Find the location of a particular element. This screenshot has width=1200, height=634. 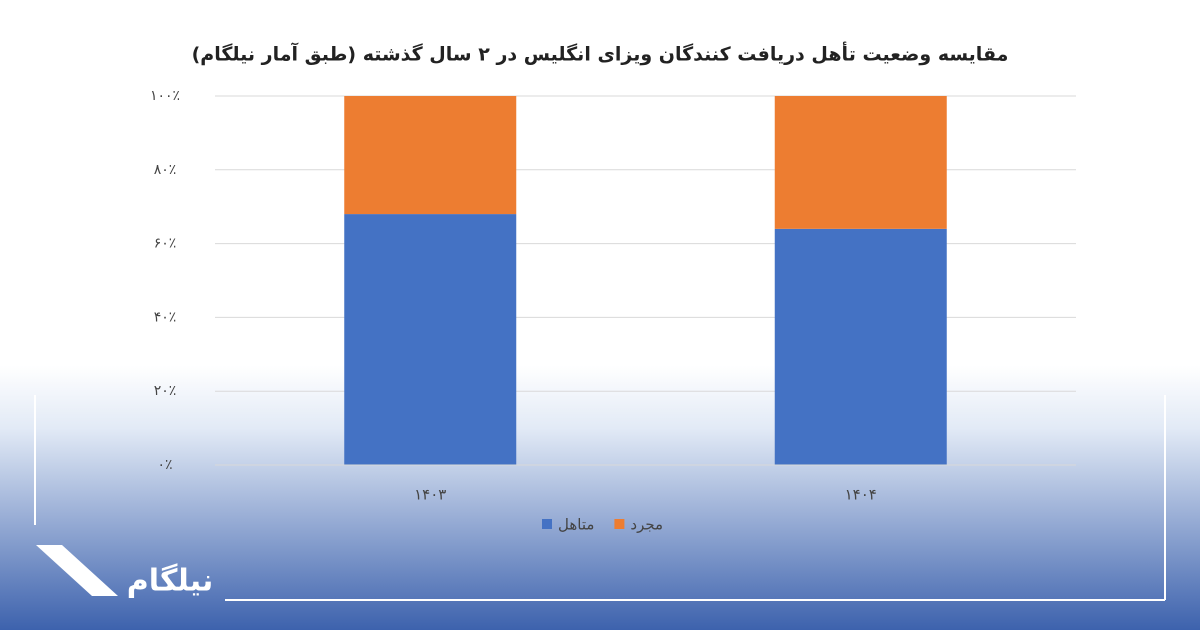

logo-text: نیلگام is located at coordinates (170, 581).